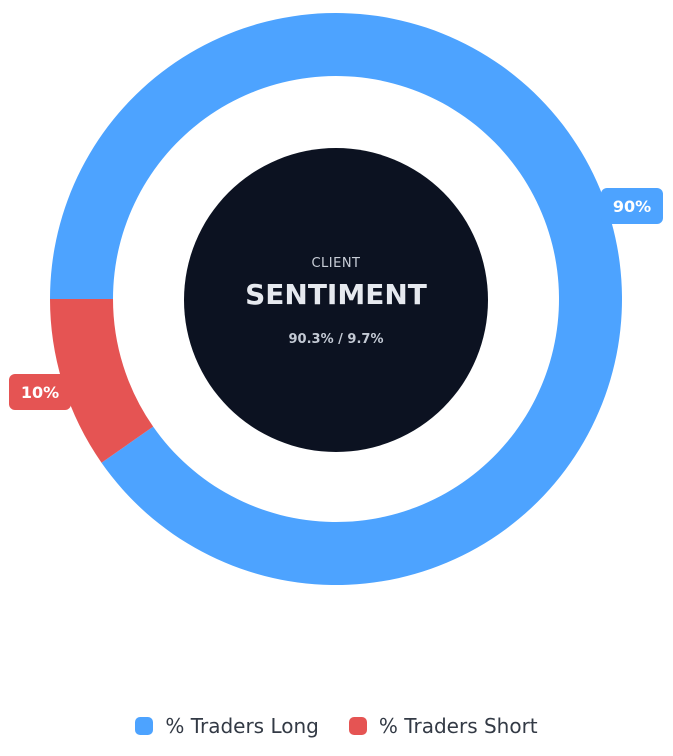 This screenshot has width=673, height=756. I want to click on legend-item-long: % Traders Long, so click(227, 726).